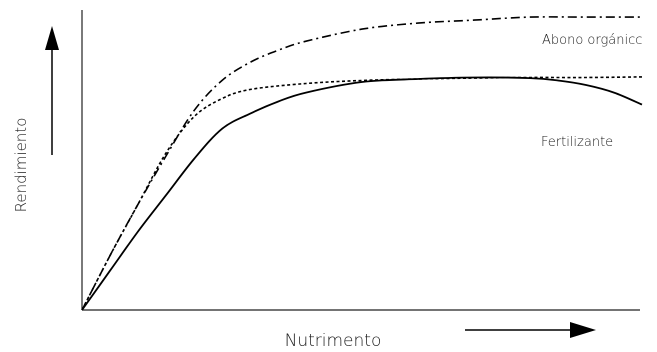  I want to click on annotation-organic: Abono orgánicc, so click(592, 40).